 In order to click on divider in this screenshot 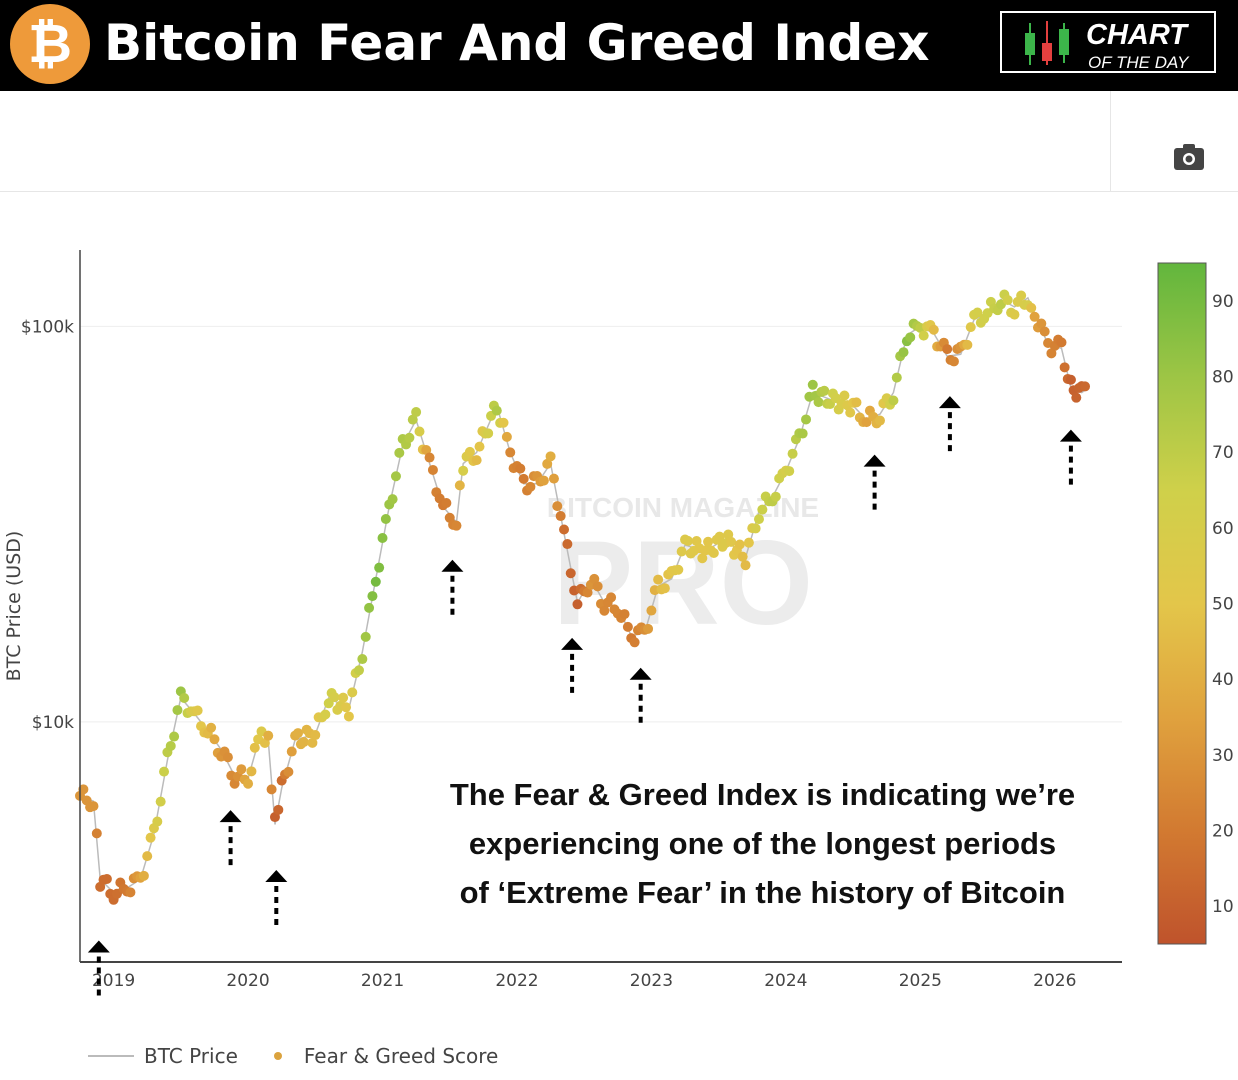, I will do `click(1110, 141)`.